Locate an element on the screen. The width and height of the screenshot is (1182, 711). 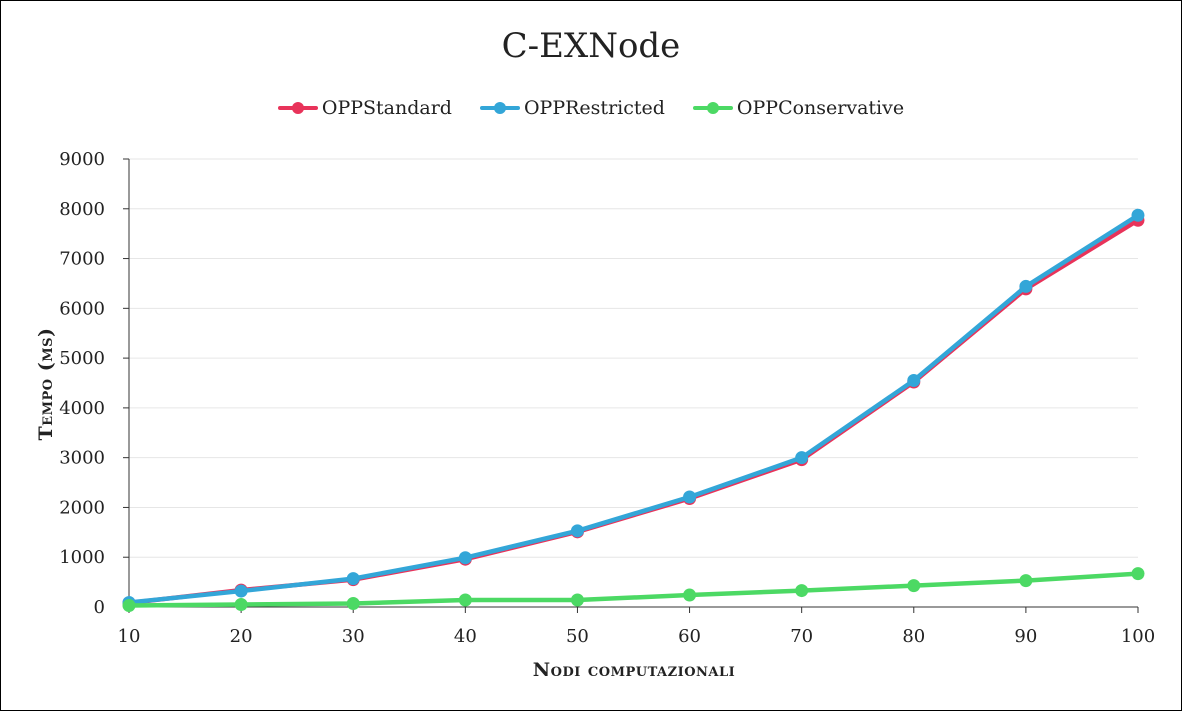
x-tick-label: 30 is located at coordinates (353, 636).